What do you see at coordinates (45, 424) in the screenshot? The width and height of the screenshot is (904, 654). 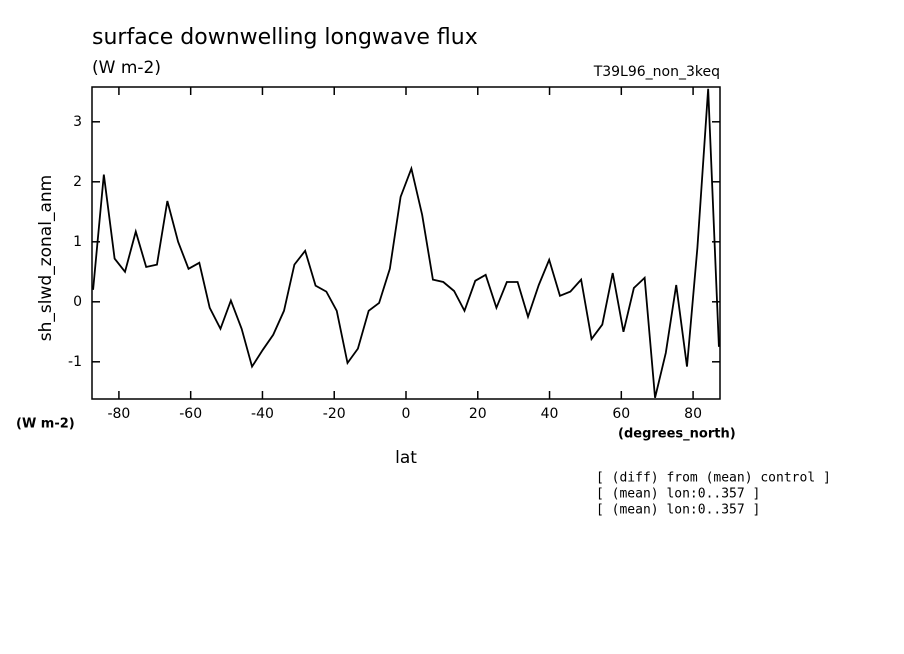 I see `y-units: (W m-2)` at bounding box center [45, 424].